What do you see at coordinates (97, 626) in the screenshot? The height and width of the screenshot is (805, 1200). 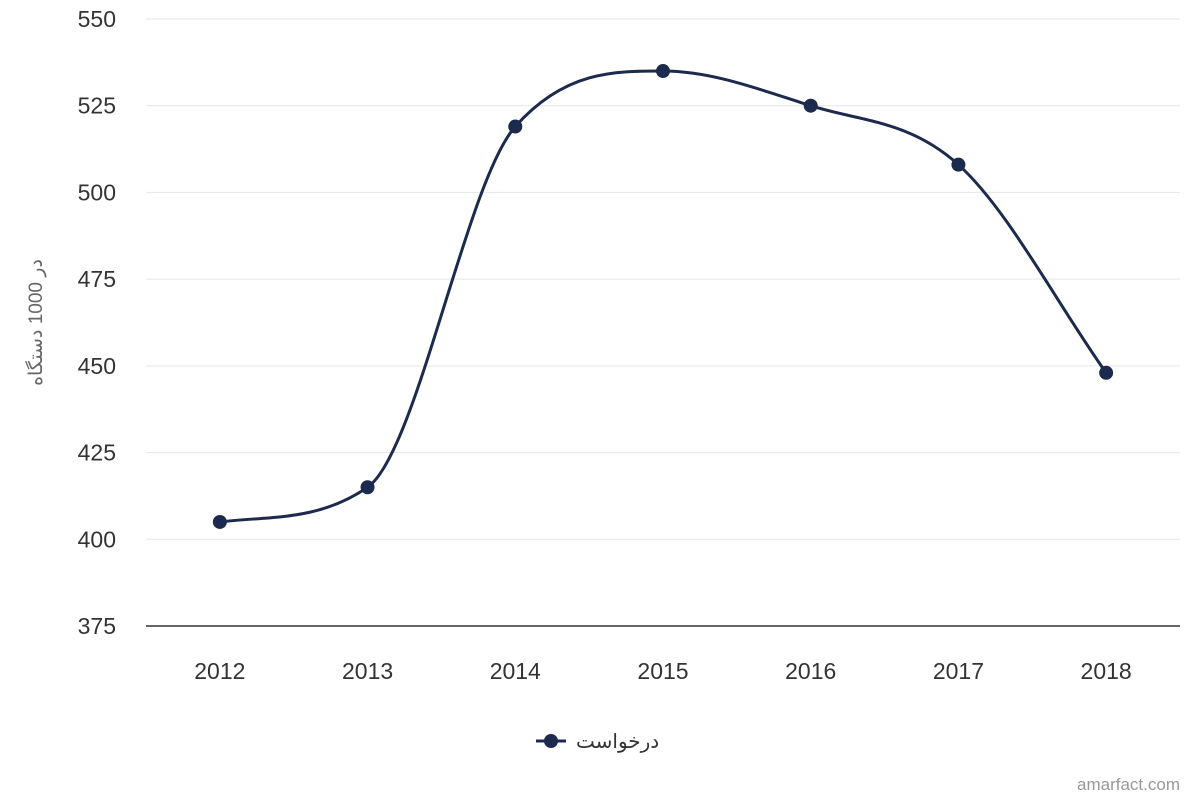 I see `y-tick-label: 375` at bounding box center [97, 626].